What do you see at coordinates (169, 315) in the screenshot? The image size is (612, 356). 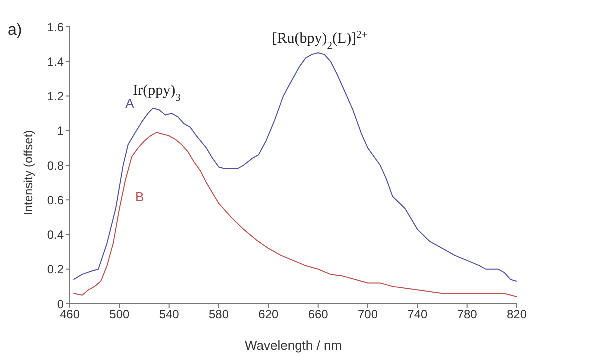 I see `x-tick-label: 540` at bounding box center [169, 315].